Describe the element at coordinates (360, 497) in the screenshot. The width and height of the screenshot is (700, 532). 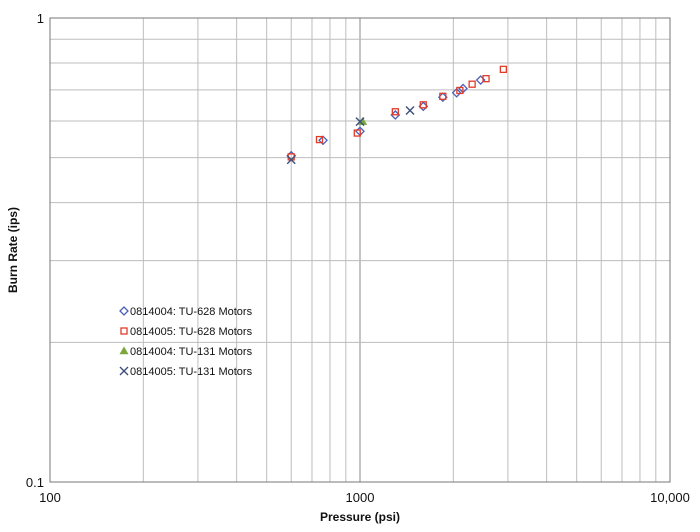
I see `x-tick-label: 1000` at that location.